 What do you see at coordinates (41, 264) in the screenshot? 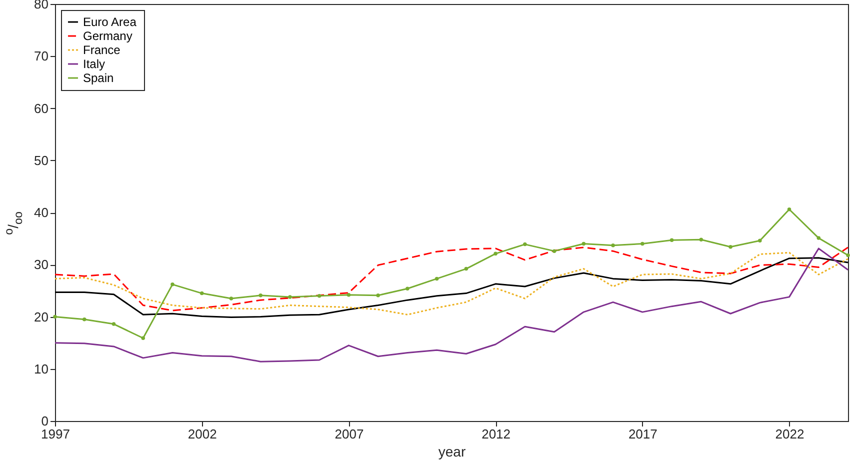
I see `y-tick-label: 30` at bounding box center [41, 264].